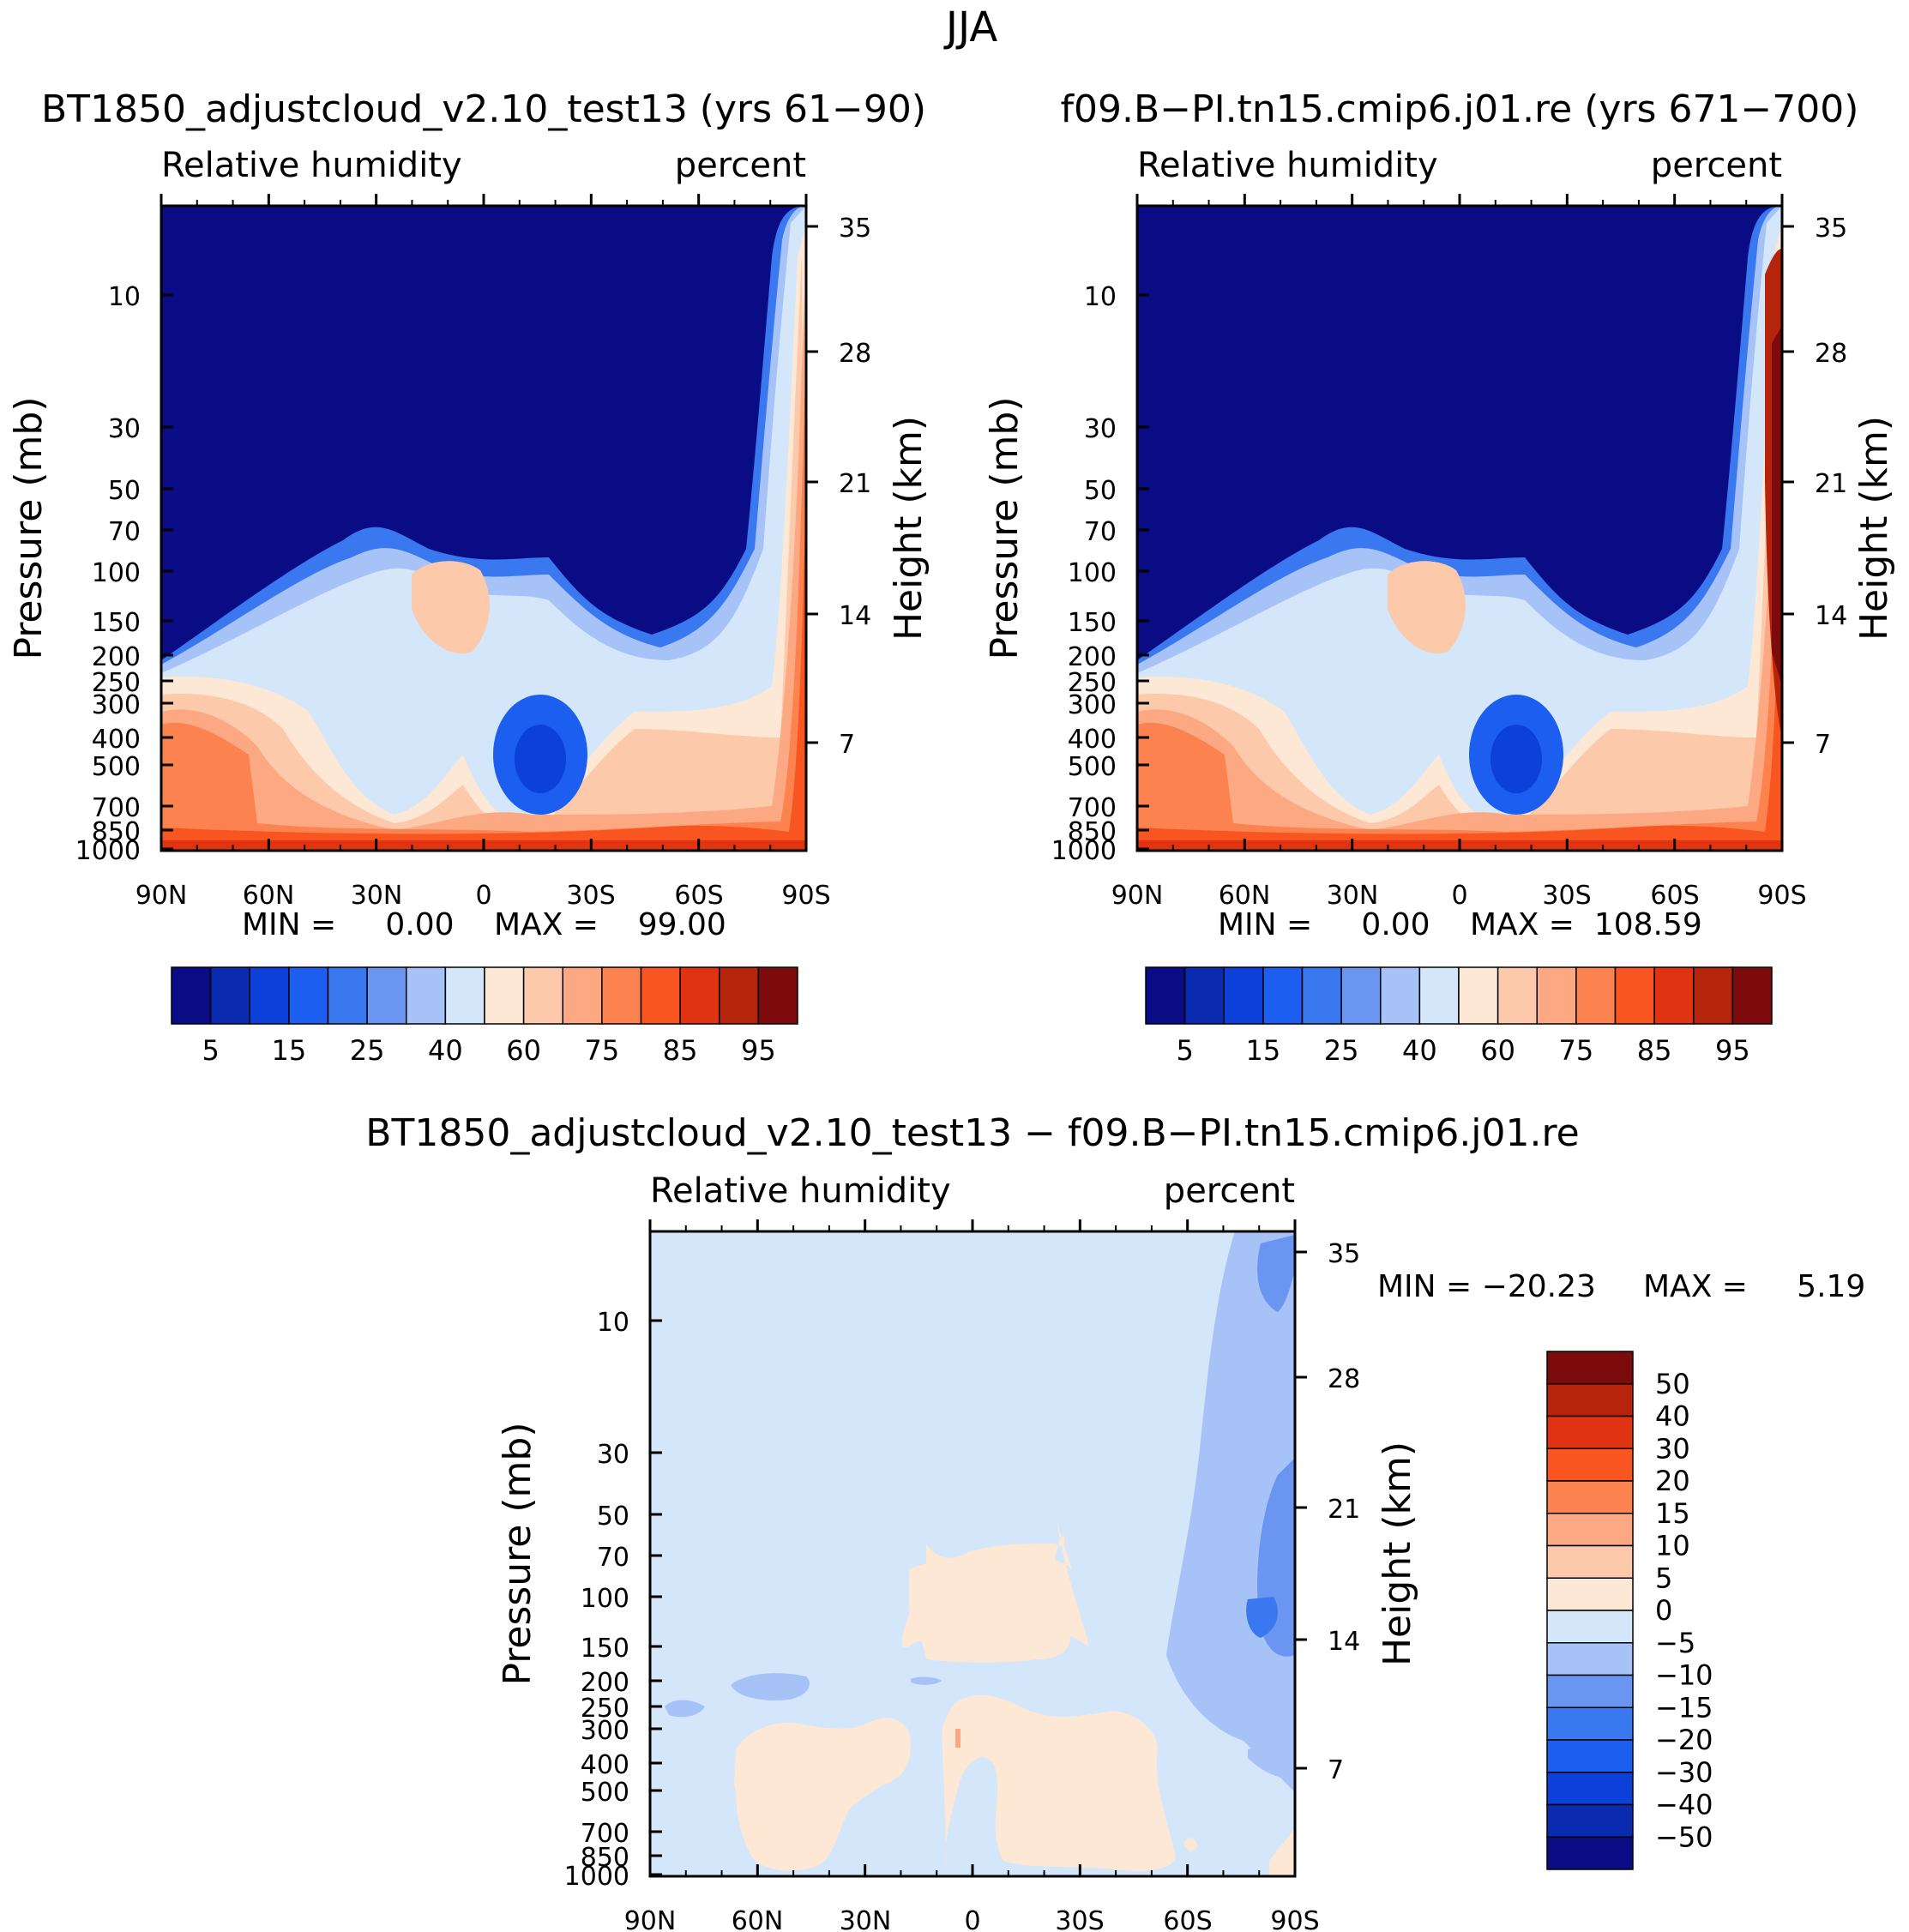  I want to click on colorbar-label: −10, so click(1684, 1675).